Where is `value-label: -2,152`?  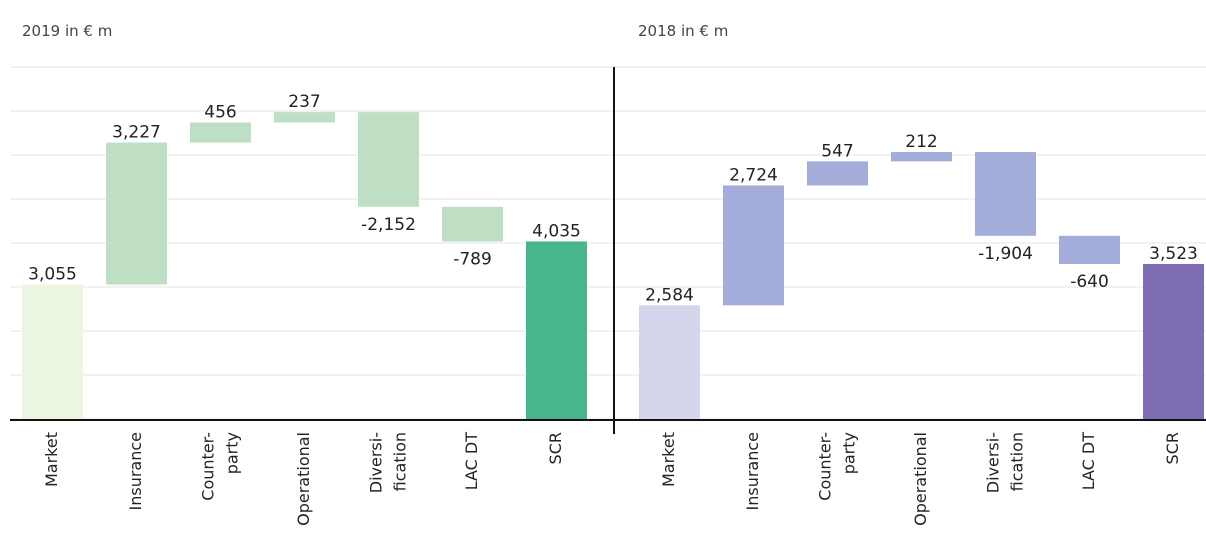
value-label: -2,152 is located at coordinates (388, 225).